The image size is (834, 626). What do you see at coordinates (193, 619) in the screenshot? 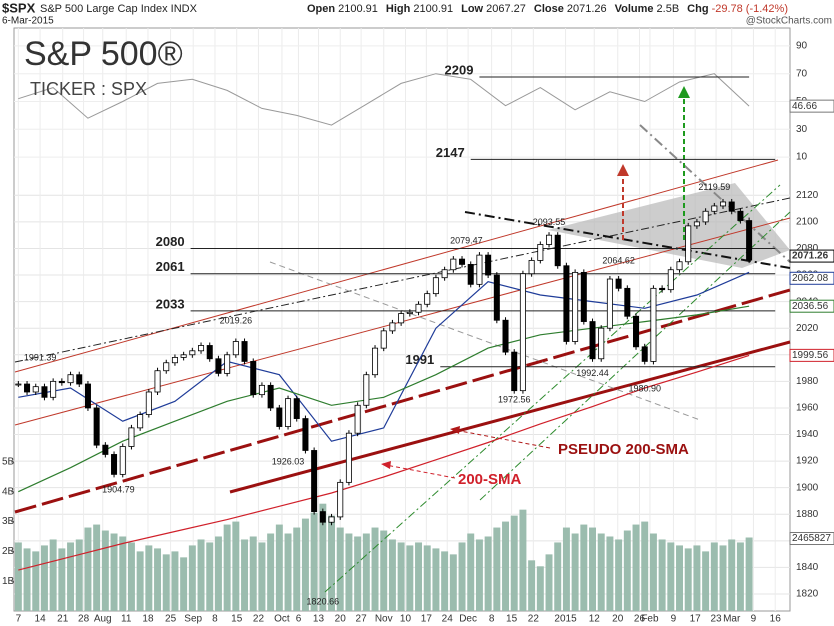
I see `x-tick-label: Sep` at bounding box center [193, 619].